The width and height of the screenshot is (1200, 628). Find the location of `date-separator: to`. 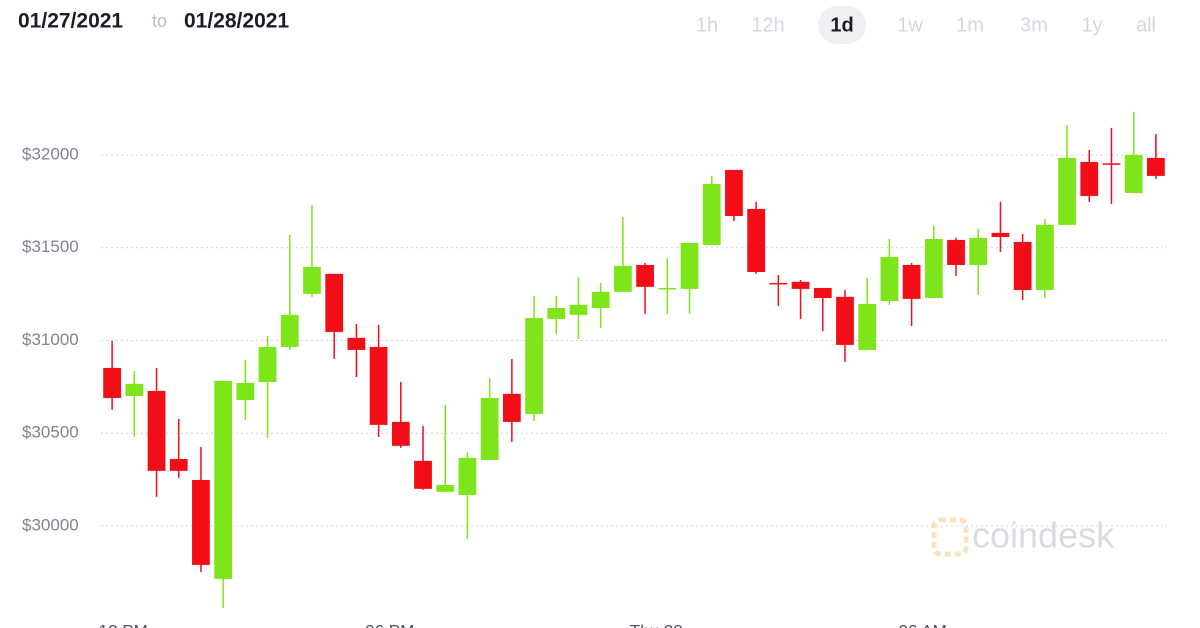

date-separator: to is located at coordinates (159, 21).